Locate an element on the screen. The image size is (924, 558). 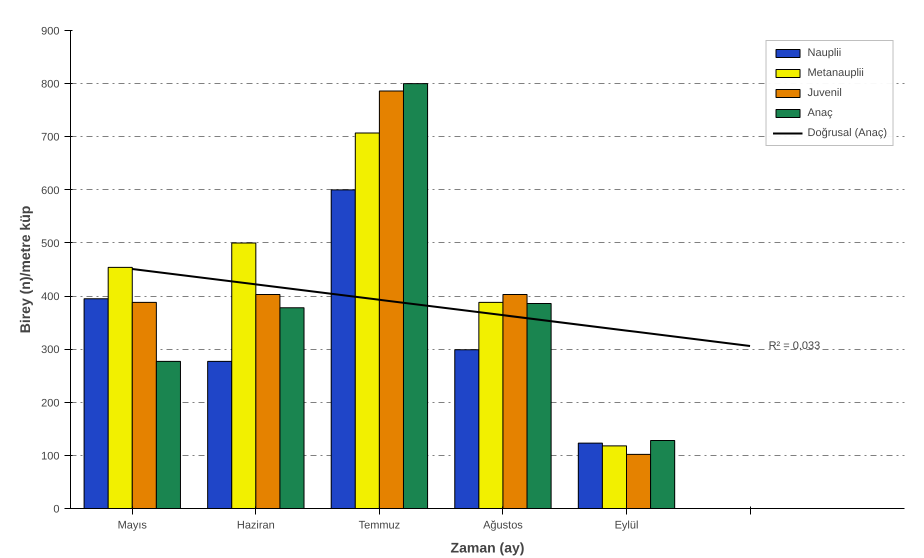
legend-label: Nauplii is located at coordinates (825, 53).